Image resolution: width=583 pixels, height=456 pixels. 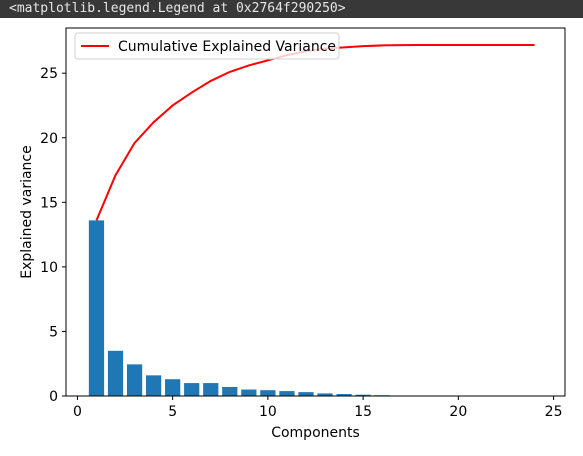 I want to click on y-tick-label: 20, so click(x=49, y=139).